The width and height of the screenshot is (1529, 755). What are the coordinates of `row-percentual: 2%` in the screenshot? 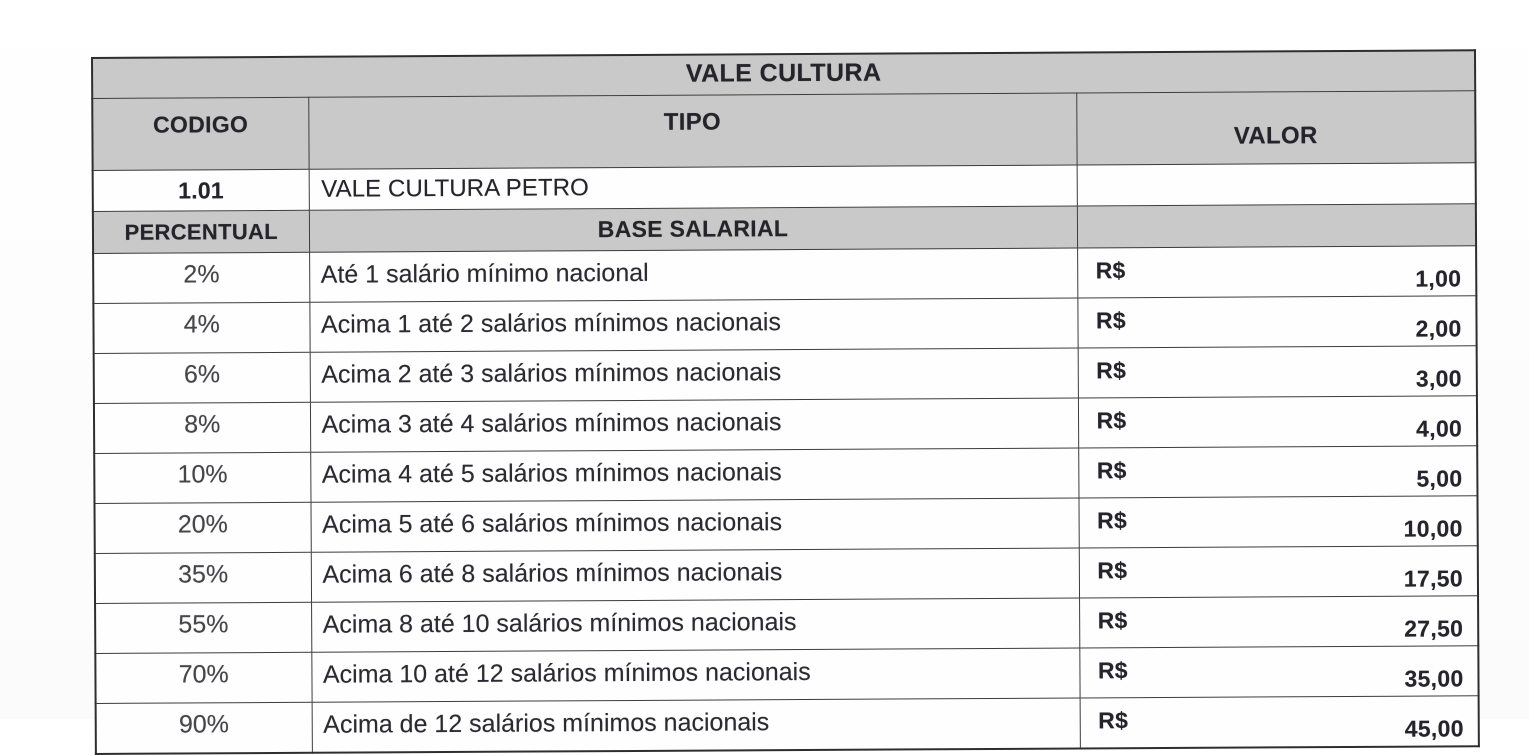 It's located at (201, 278).